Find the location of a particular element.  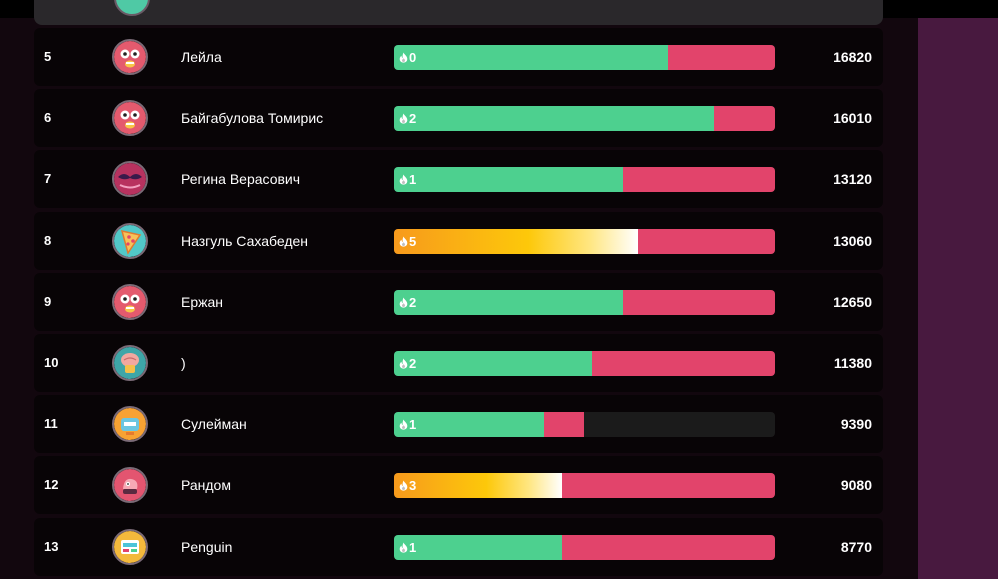

leaderboard-row: 8 Назгуль Сахабеден 5 13060 is located at coordinates (458, 240).